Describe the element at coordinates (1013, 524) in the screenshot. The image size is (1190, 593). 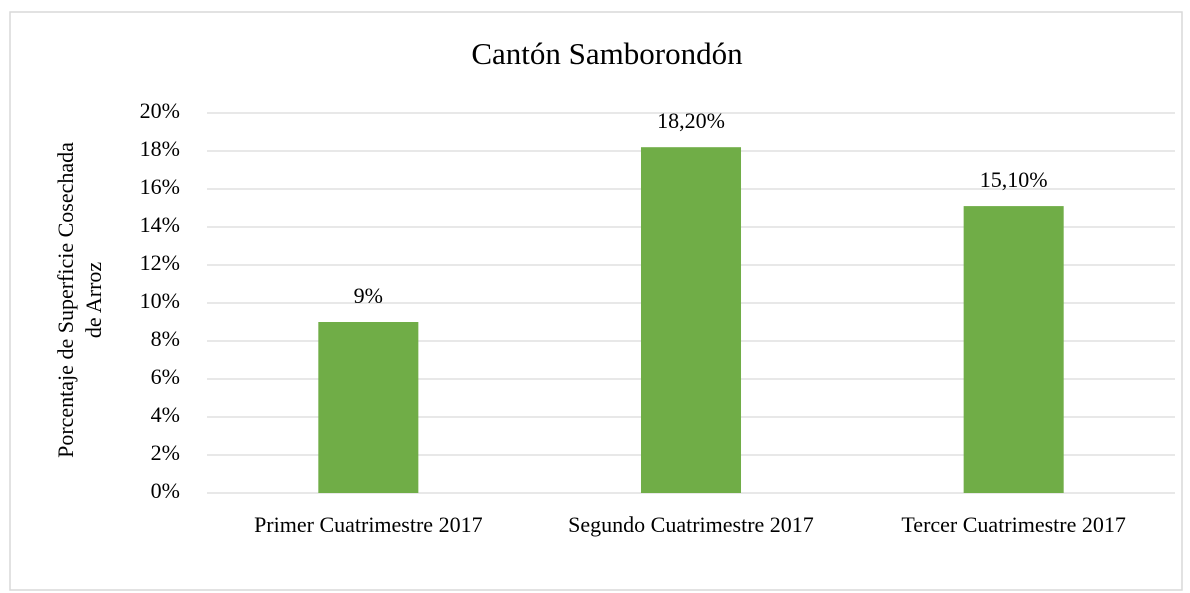
I see `x-tick-label: Tercer Cuatrimestre 2017` at that location.